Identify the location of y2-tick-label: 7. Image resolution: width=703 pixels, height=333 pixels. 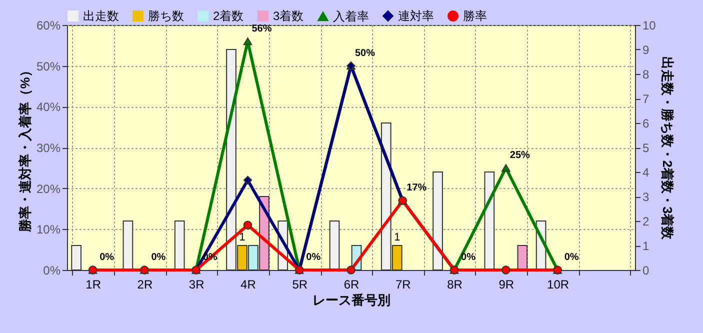
(646, 99).